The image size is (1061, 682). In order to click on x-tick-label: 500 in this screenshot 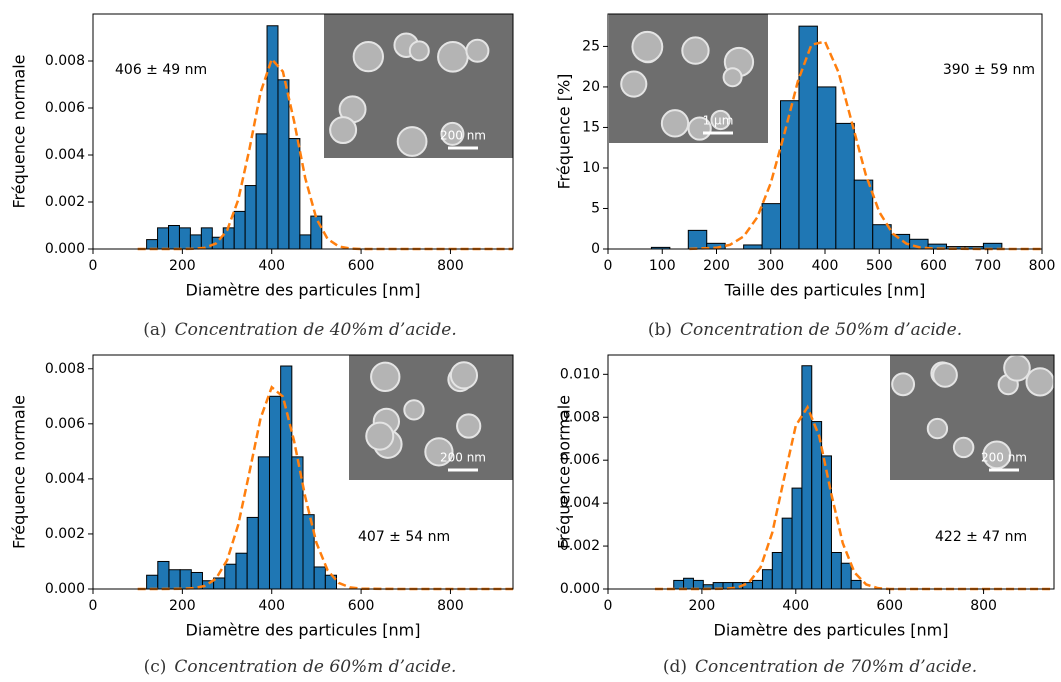, I will do `click(879, 266)`.